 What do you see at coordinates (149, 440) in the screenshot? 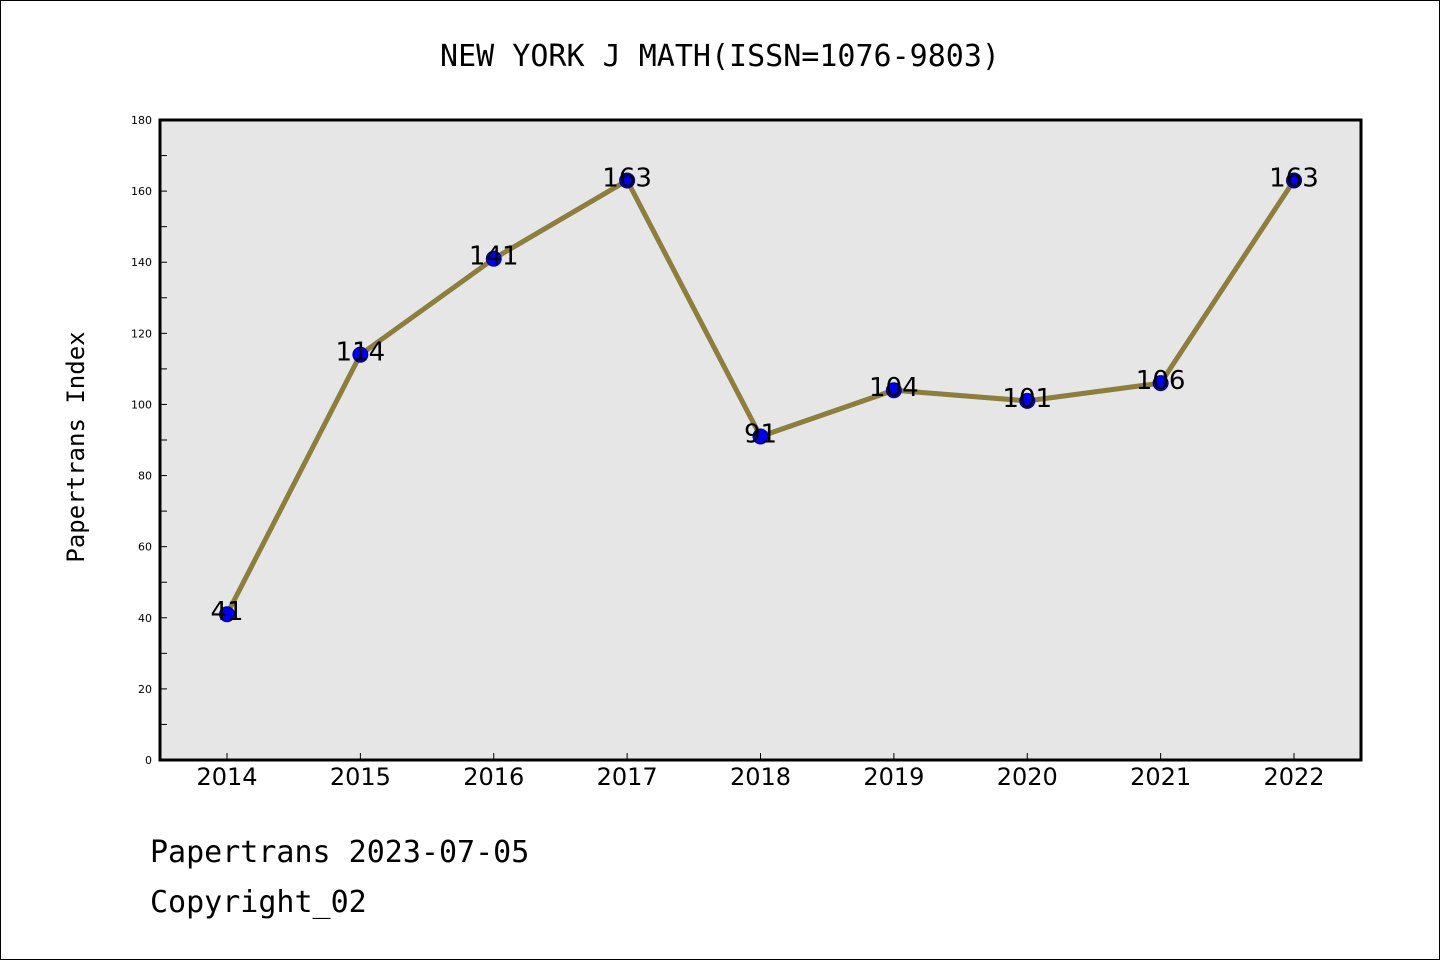
I see `y-axis-ticks: 0 20 40 60 80 100 120 140 160 180` at bounding box center [149, 440].